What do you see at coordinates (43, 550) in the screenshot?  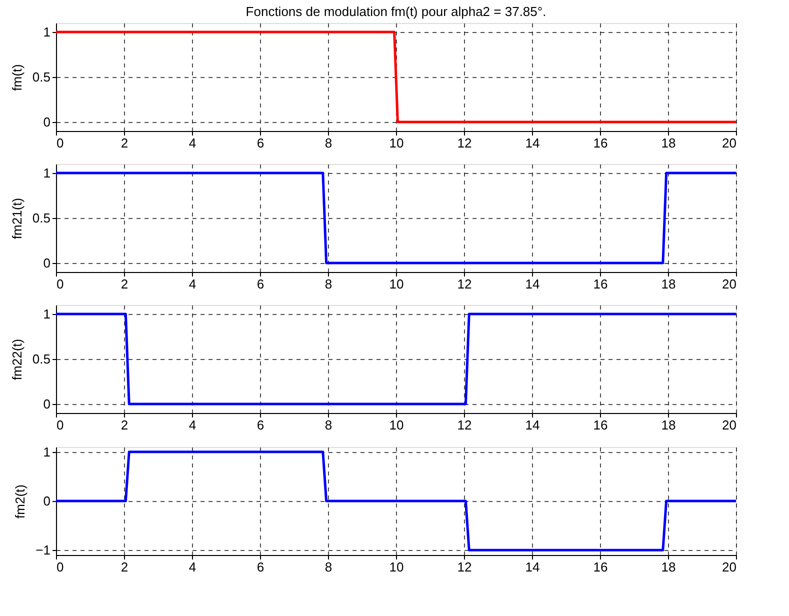 I see `y-tick-label: −1` at bounding box center [43, 550].